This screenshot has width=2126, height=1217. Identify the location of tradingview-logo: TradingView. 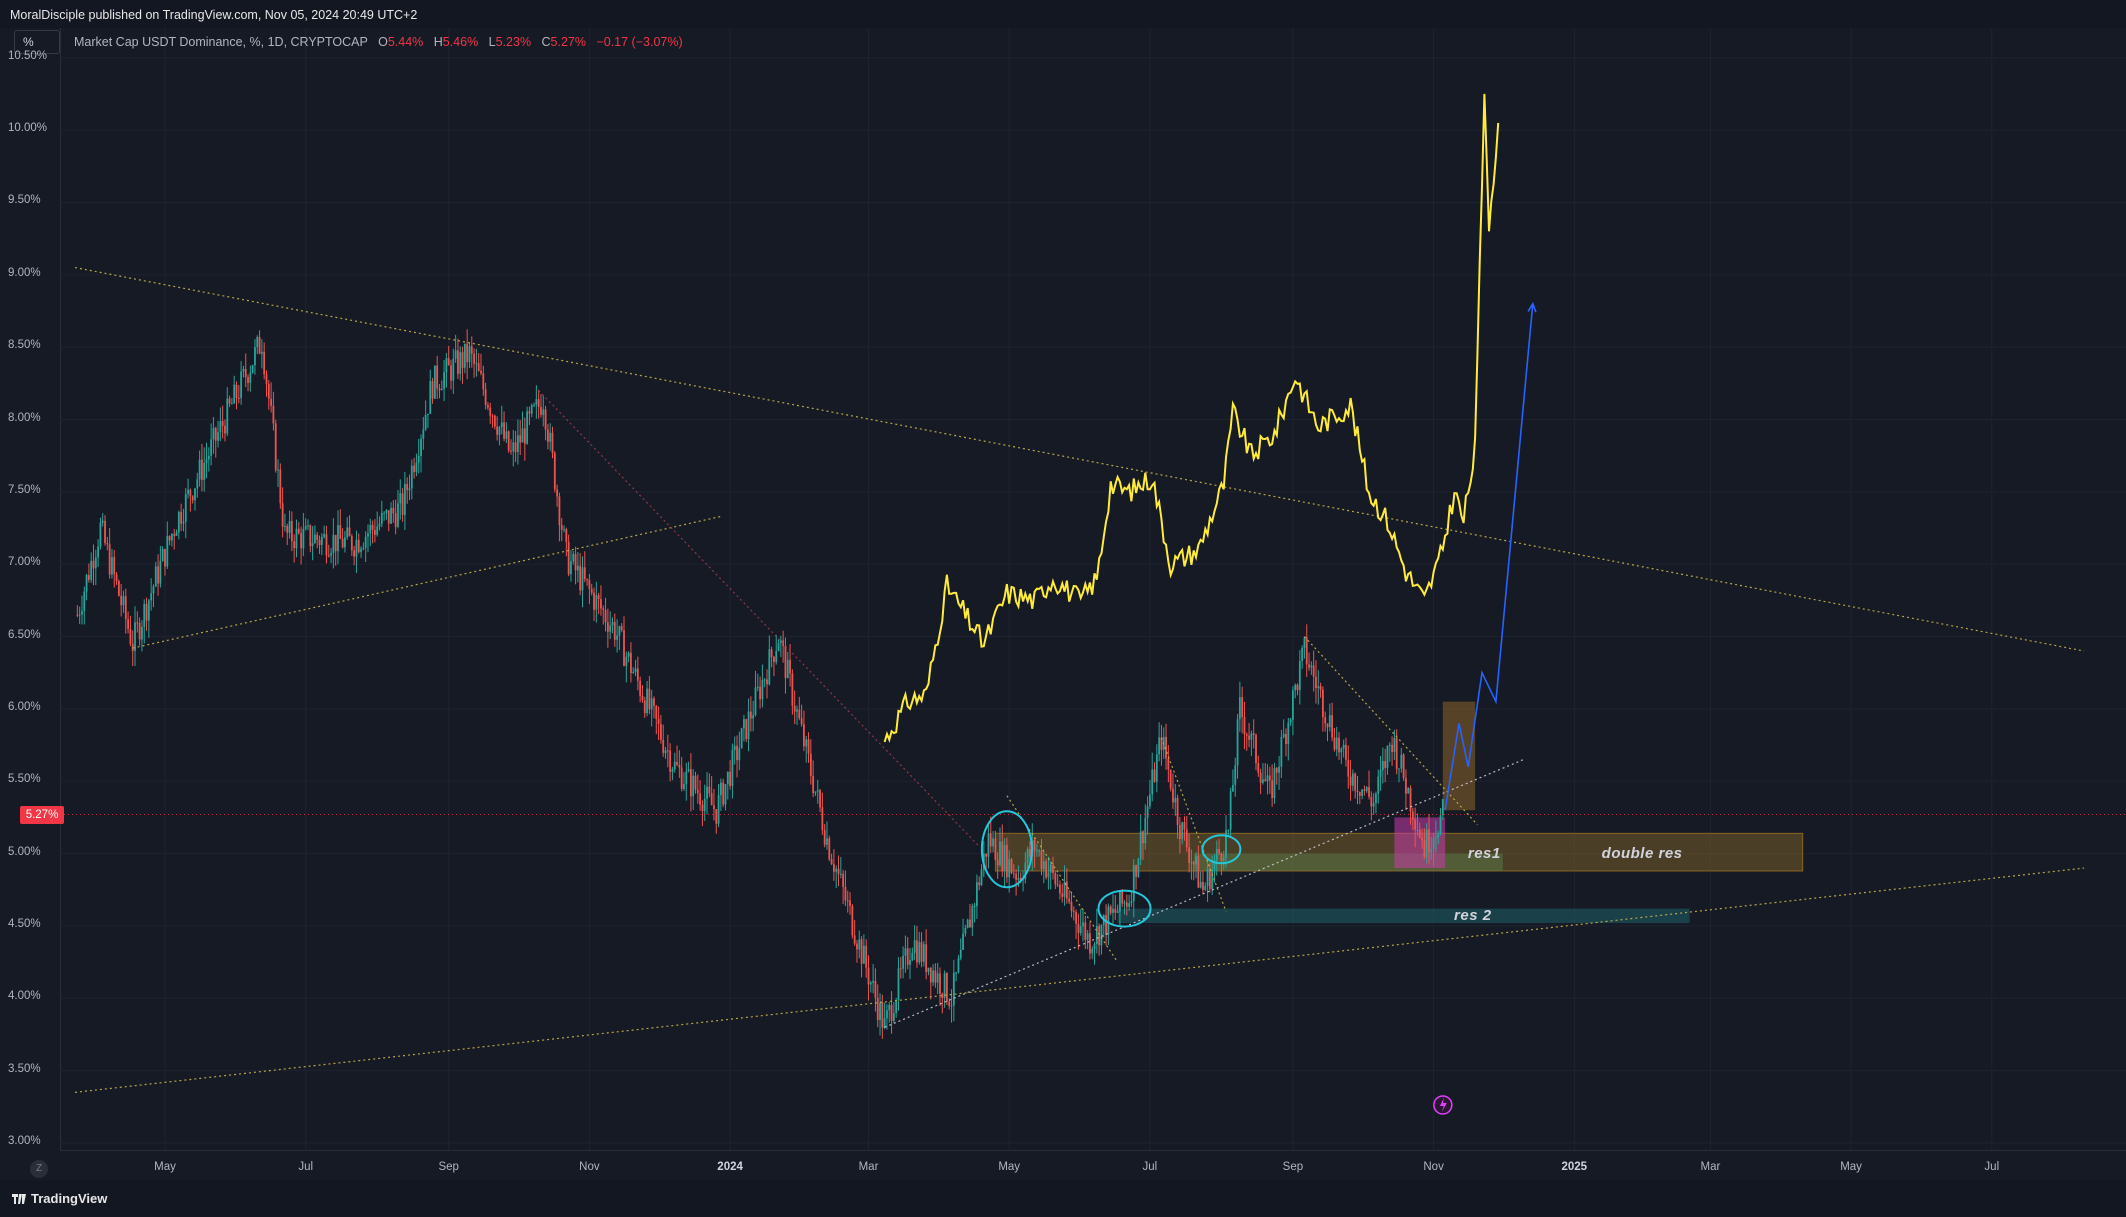
(59, 1198).